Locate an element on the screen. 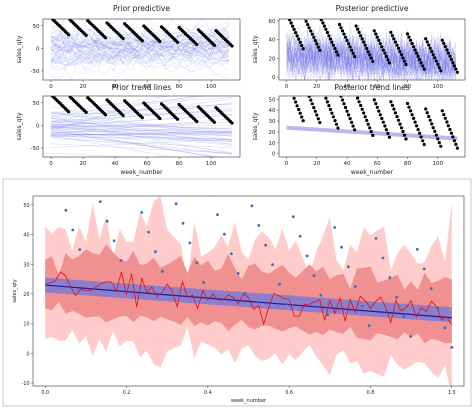 Image resolution: width=474 pixels, height=409 pixels. y-tick-label: 50 is located at coordinates (36, 27).